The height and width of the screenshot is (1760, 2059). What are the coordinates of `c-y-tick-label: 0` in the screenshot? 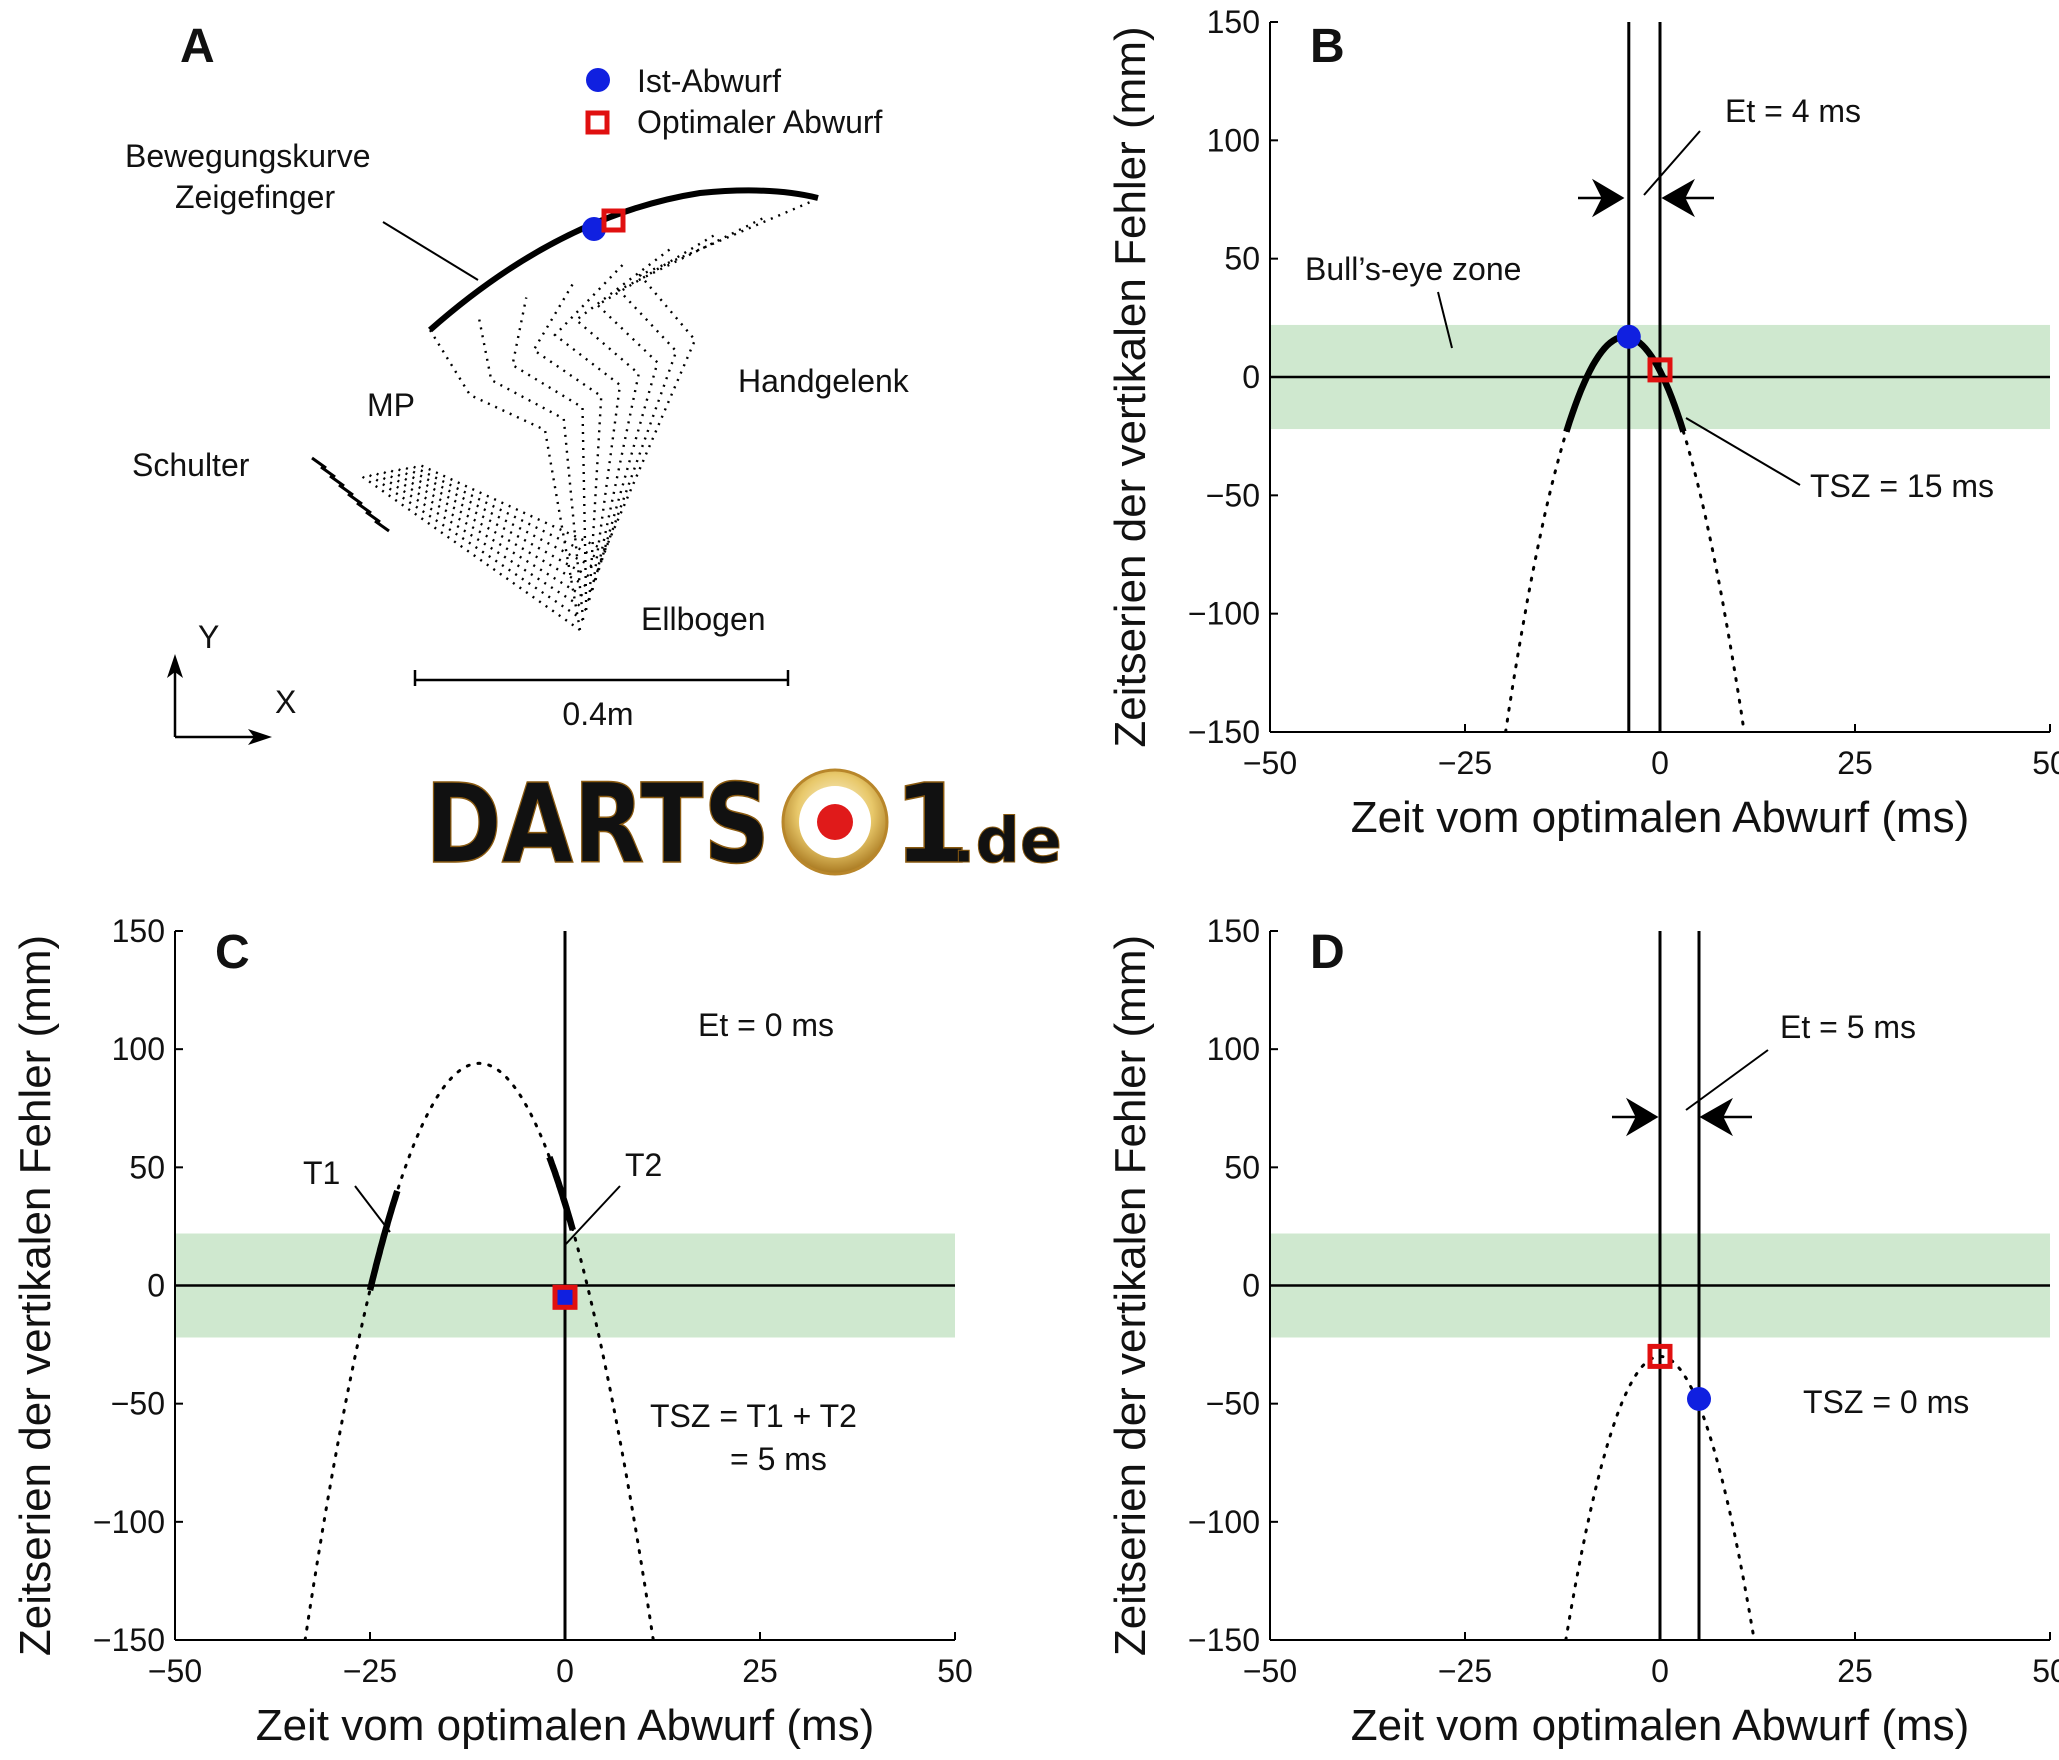 It's located at (156, 1286).